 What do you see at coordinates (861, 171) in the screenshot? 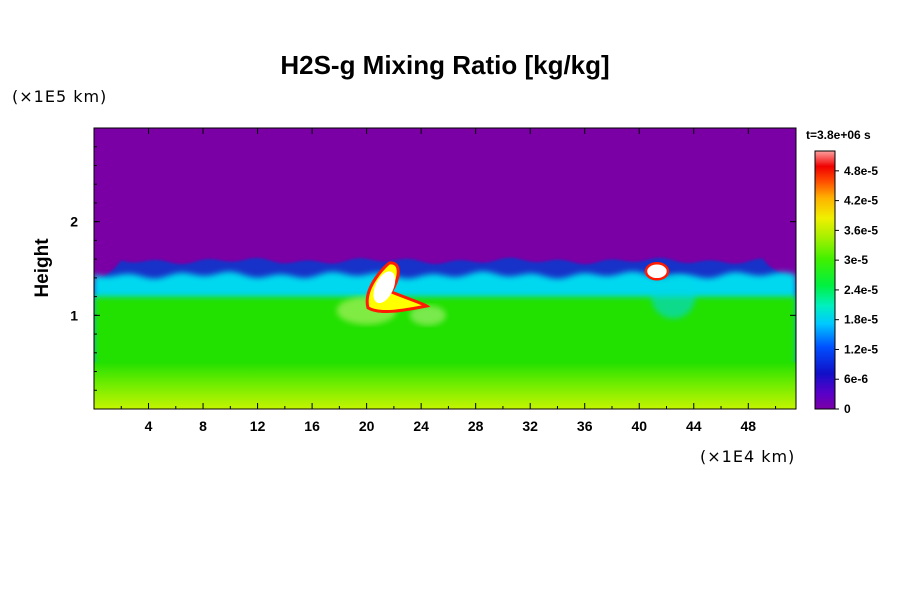
I see `colorbar-label: 4.8e-5` at bounding box center [861, 171].